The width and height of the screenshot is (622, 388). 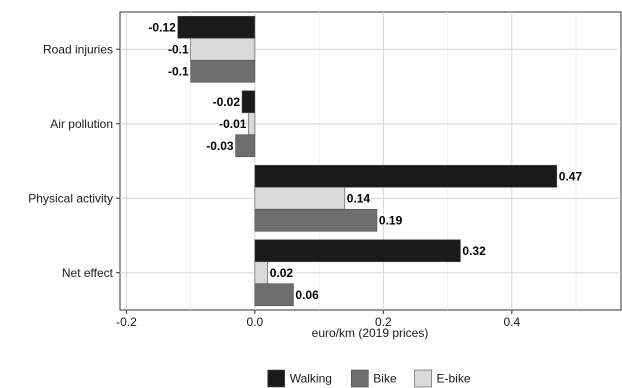 I want to click on legend-label: Walking, so click(x=311, y=379).